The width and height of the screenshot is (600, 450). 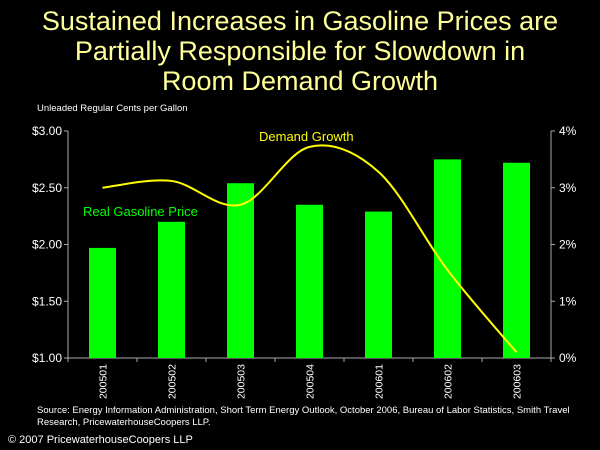 I want to click on title-line-2: Partially Responsible for Slowdown in, so click(x=300, y=51).